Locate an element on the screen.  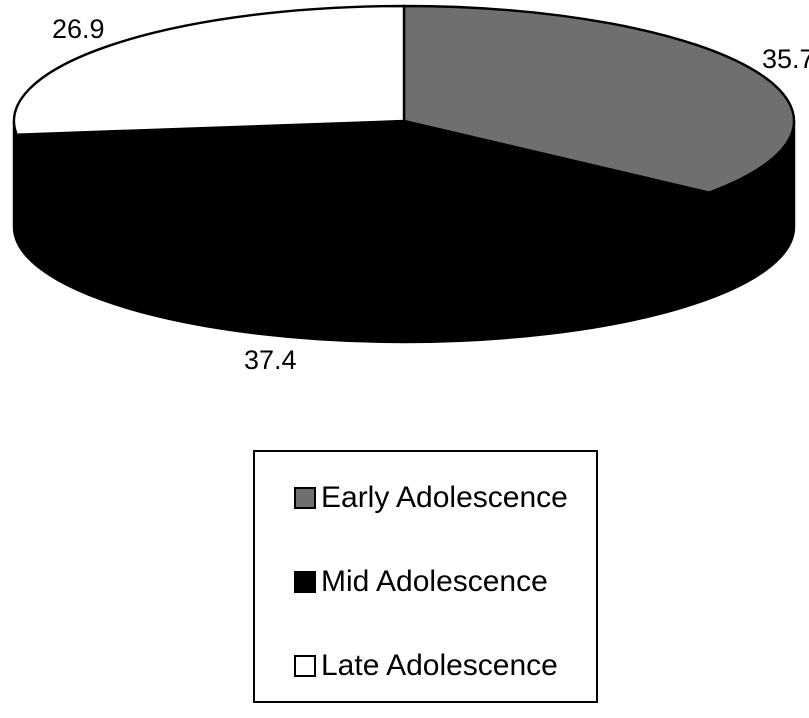
data-label-mid-adolescence: 37.4 is located at coordinates (270, 360).